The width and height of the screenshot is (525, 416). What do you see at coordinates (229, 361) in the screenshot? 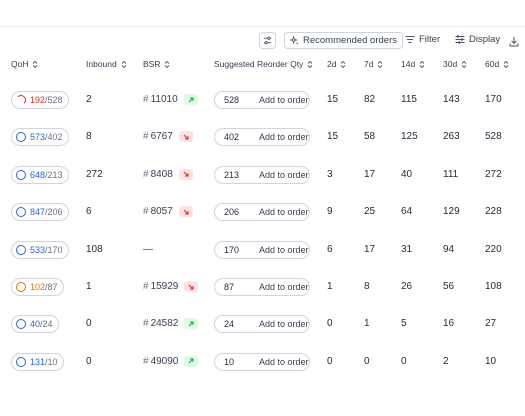
I see `suggested-qty-value: 10` at bounding box center [229, 361].